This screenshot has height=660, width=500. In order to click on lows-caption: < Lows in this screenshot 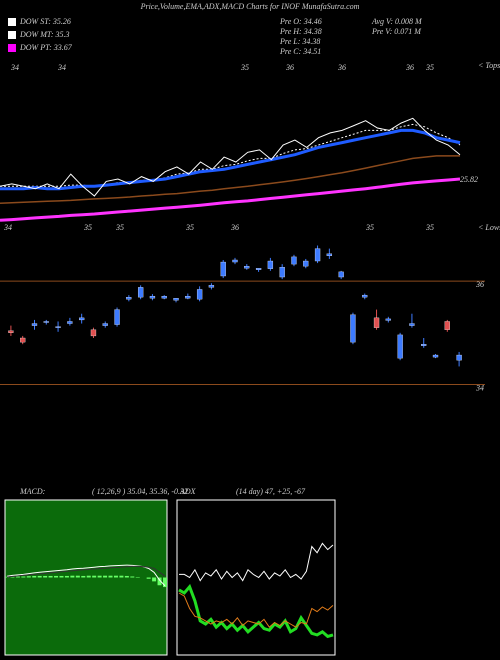, I will do `click(489, 227)`.